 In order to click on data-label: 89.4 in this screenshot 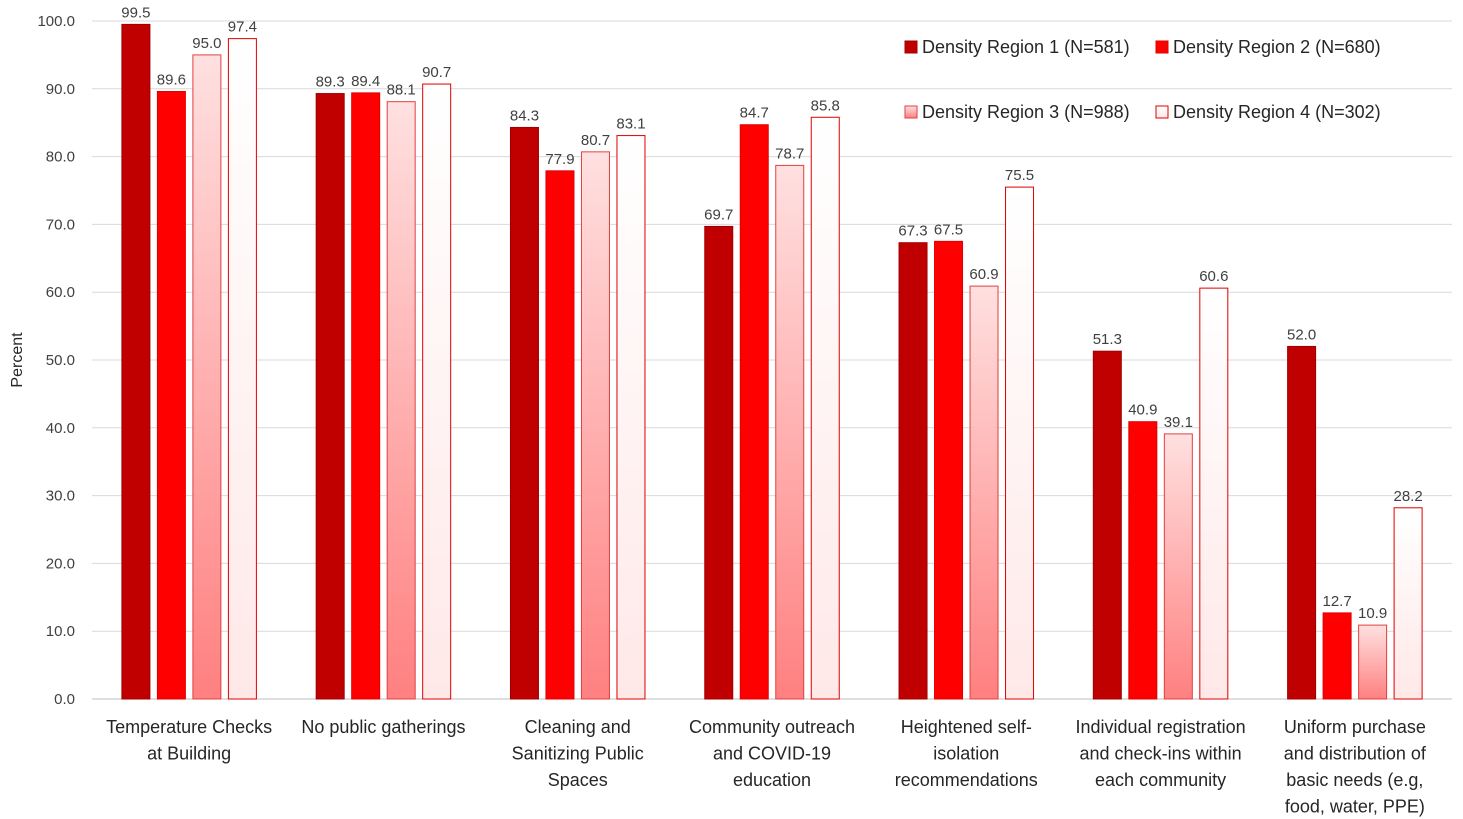, I will do `click(365, 81)`.